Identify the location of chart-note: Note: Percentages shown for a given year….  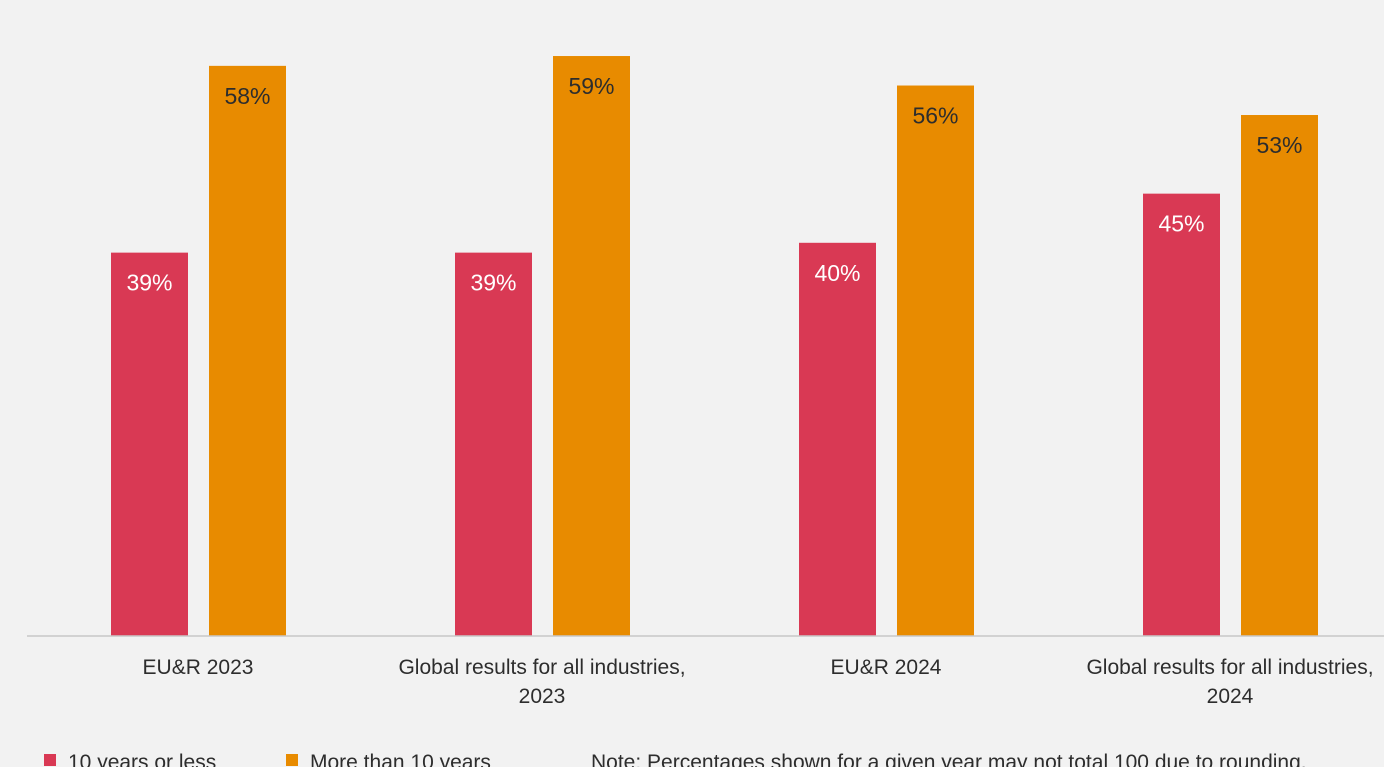
(949, 759).